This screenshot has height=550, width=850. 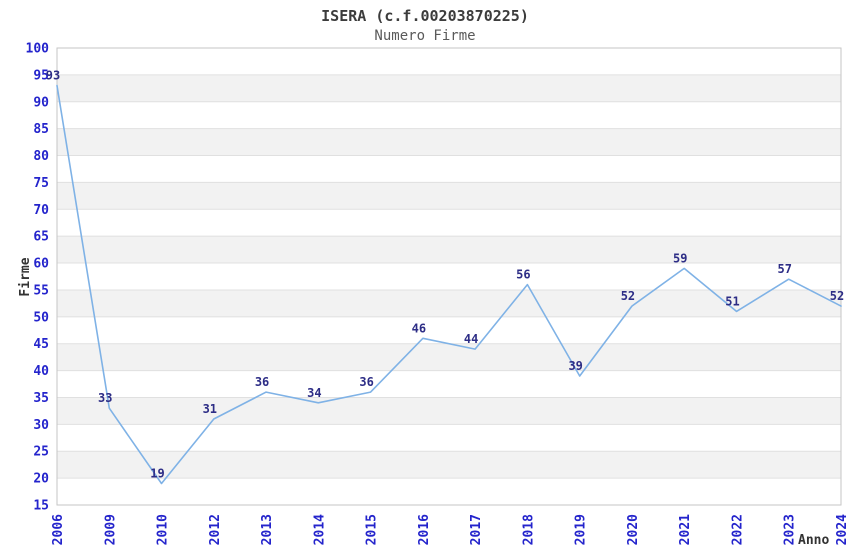 What do you see at coordinates (685, 529) in the screenshot?
I see `x-tick-label: 2021` at bounding box center [685, 529].